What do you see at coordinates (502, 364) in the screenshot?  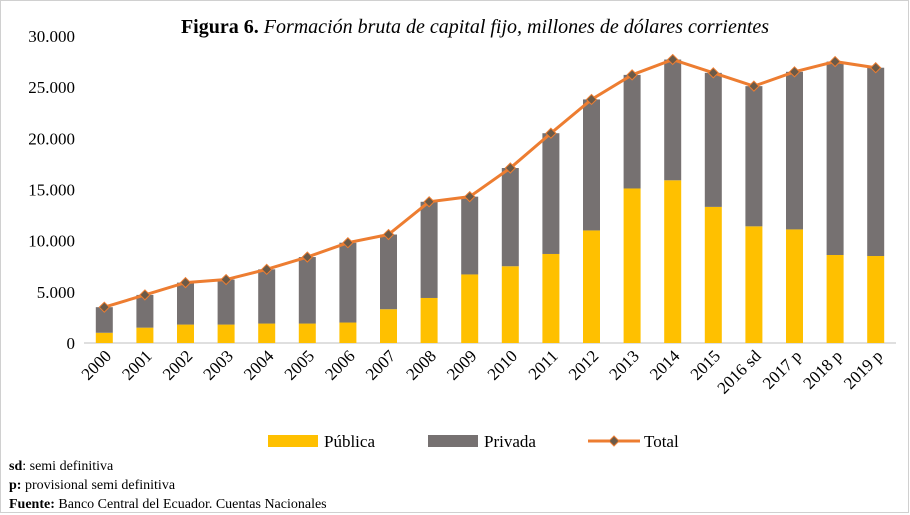 I see `x-tick-label: 2010` at bounding box center [502, 364].